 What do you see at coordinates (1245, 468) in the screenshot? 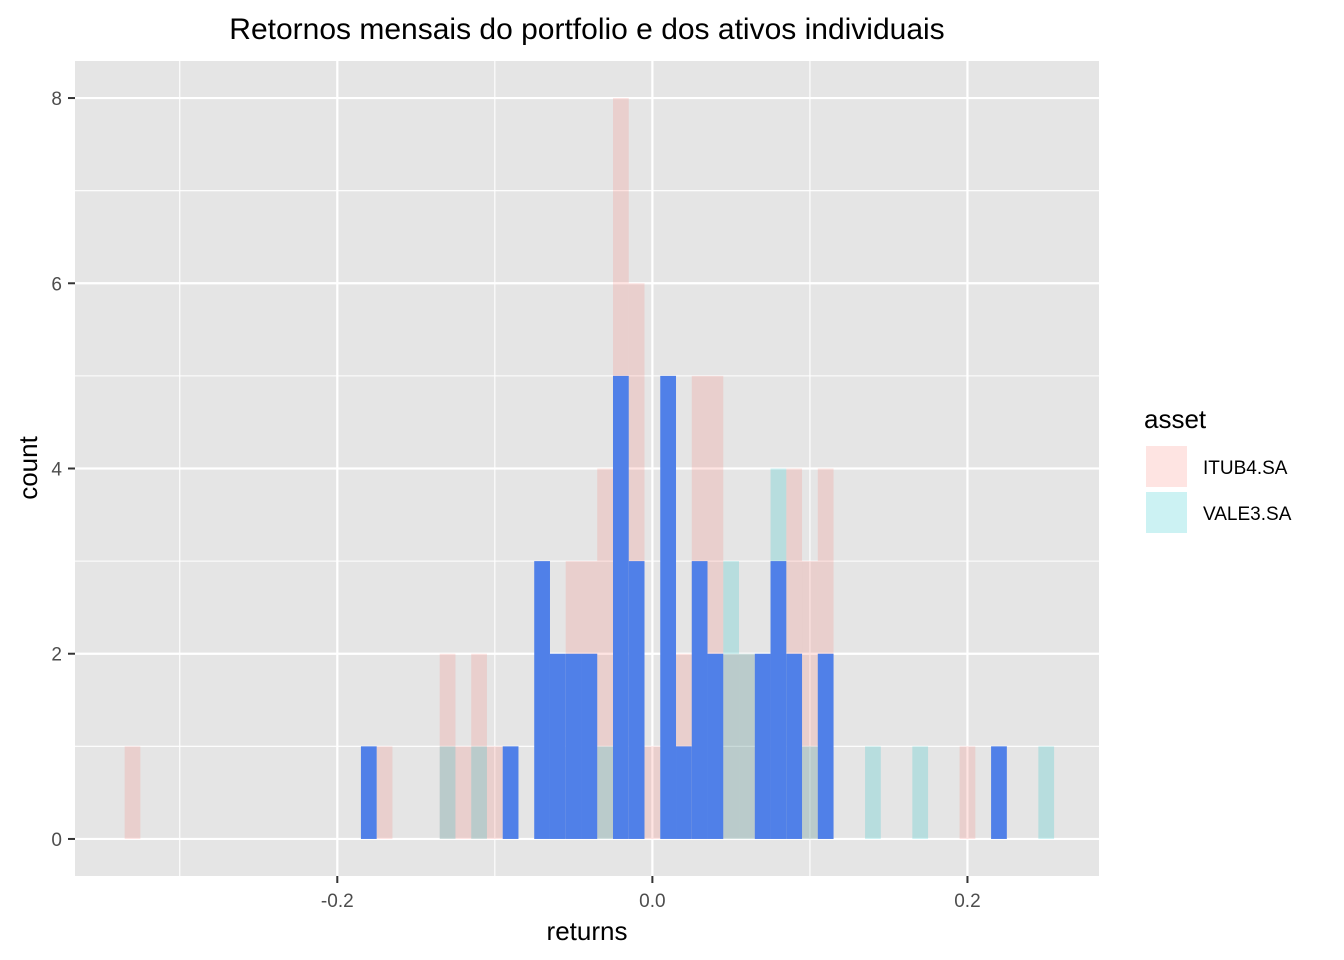
I see `legend-label-itub4: ITUB4.SA` at bounding box center [1245, 468].